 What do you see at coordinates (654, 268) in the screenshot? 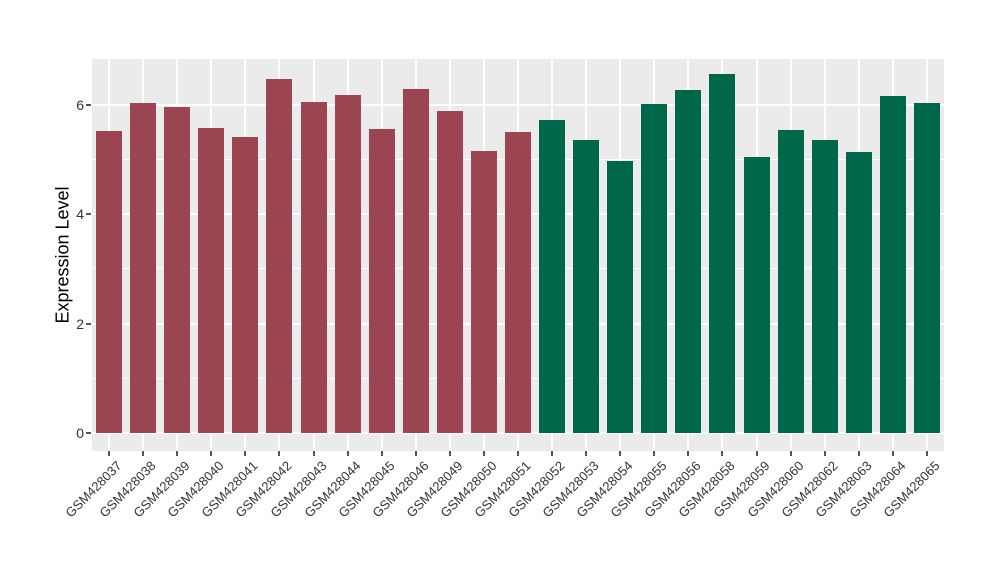
I see `bar-GSM428055` at bounding box center [654, 268].